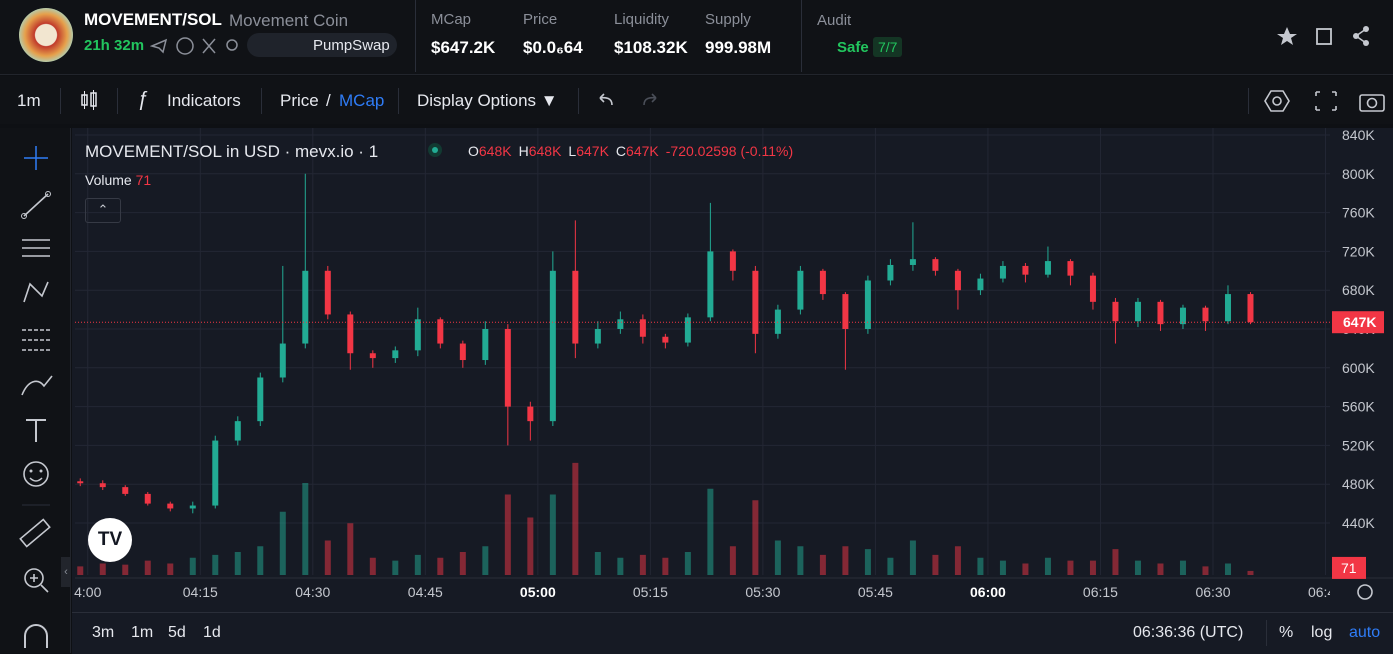 The width and height of the screenshot is (1393, 654). I want to click on volume-legend: Volume 71, so click(118, 180).